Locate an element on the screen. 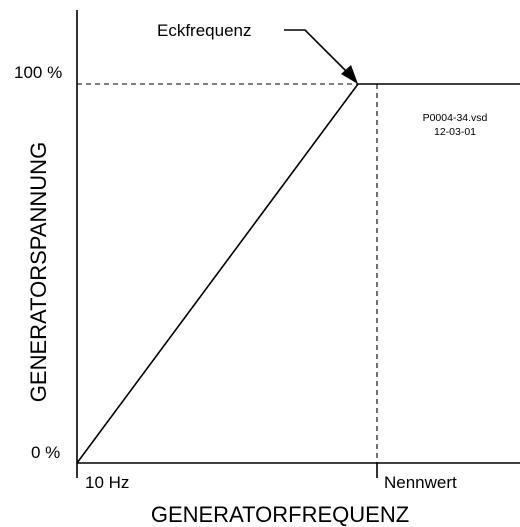 The width and height of the screenshot is (520, 527). corner-label: Eckfrequenz is located at coordinates (204, 30).